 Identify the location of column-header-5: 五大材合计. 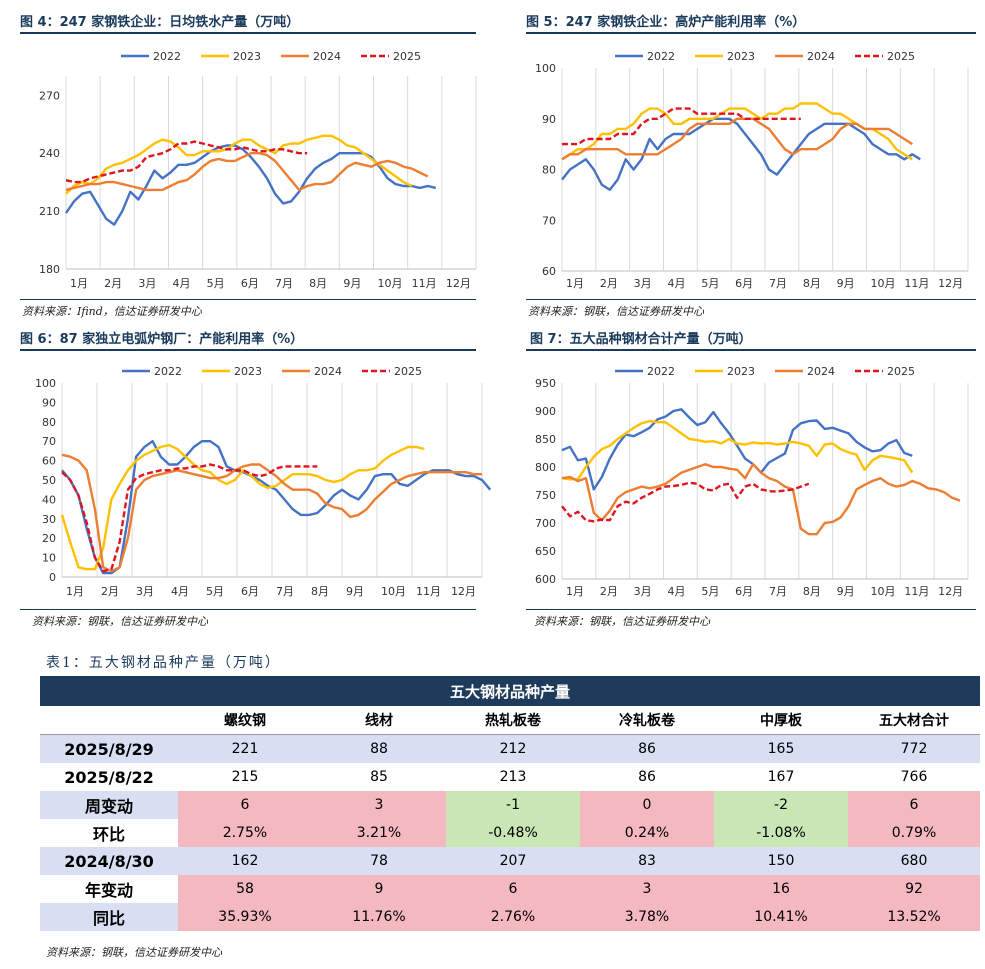
(914, 720).